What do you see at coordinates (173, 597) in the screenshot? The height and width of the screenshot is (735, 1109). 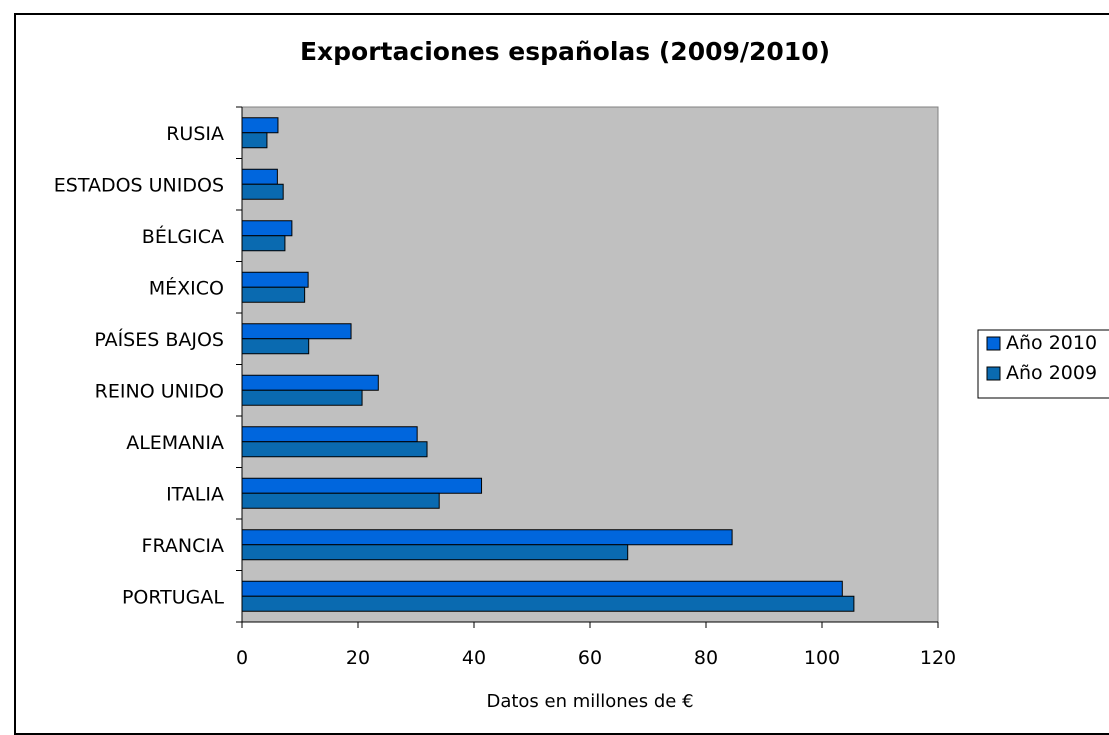 I see `category-label: PORTUGAL` at bounding box center [173, 597].